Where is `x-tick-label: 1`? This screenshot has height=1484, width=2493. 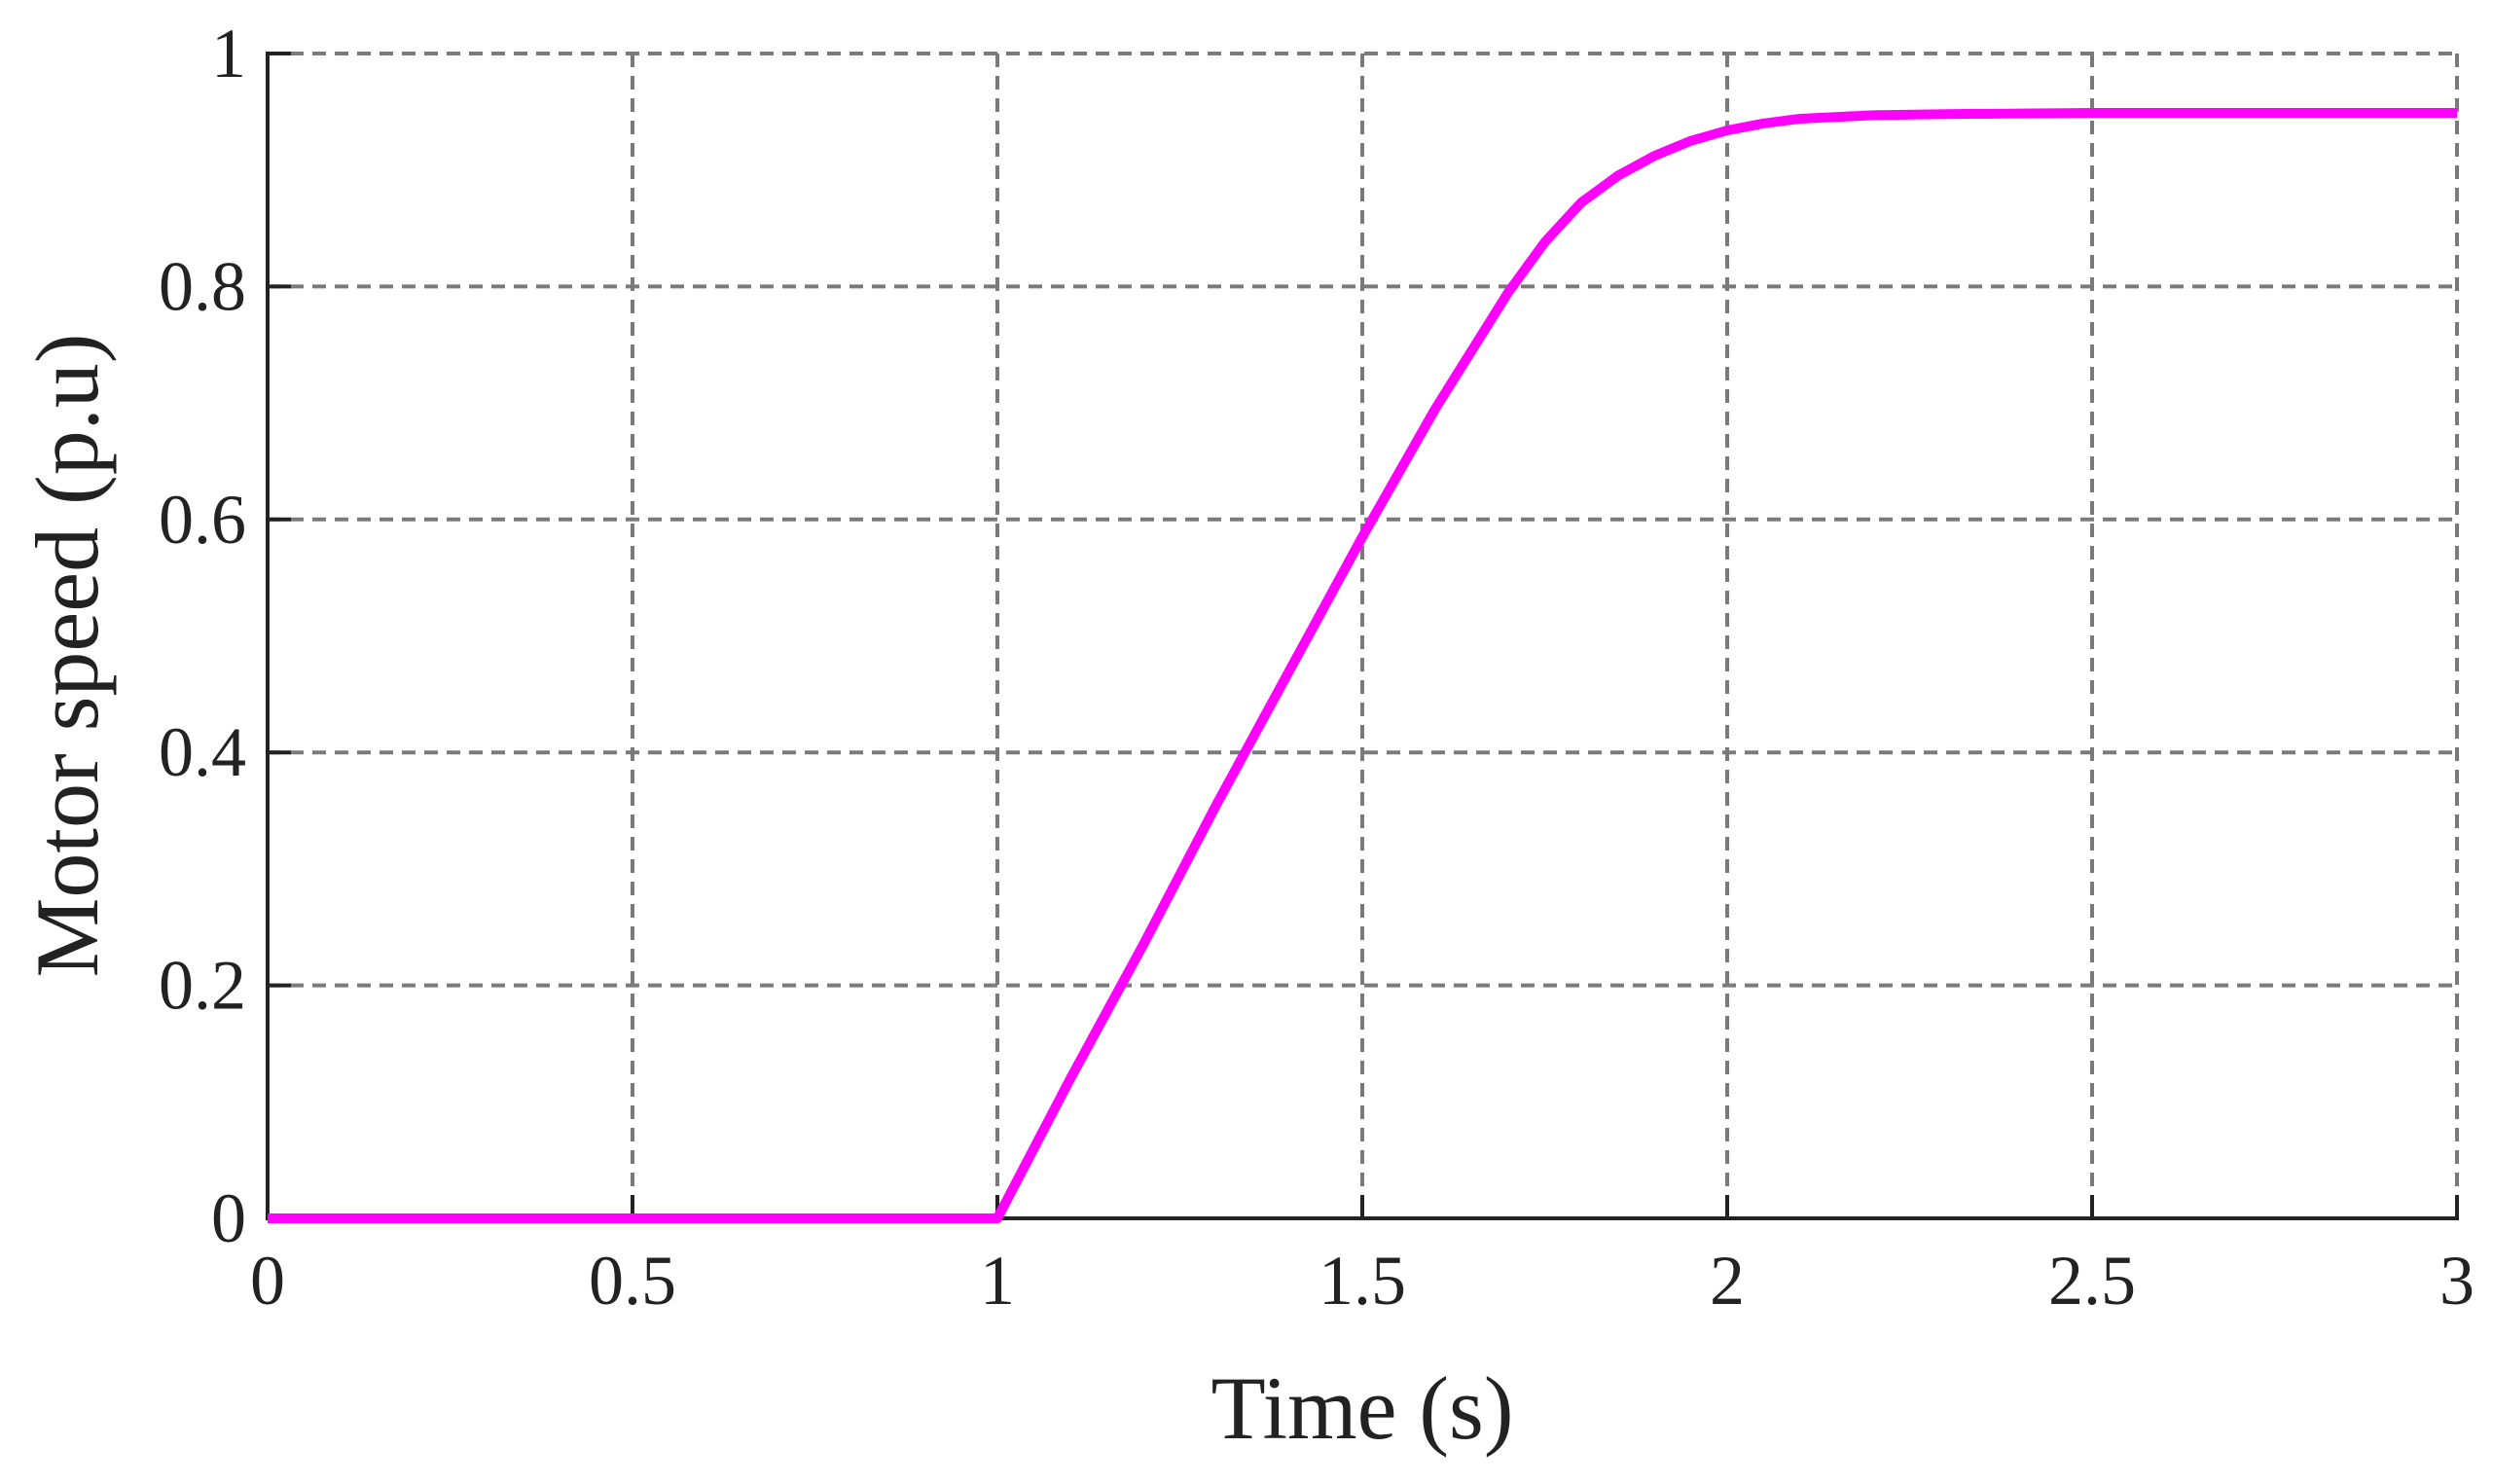
x-tick-label: 1 is located at coordinates (998, 1281).